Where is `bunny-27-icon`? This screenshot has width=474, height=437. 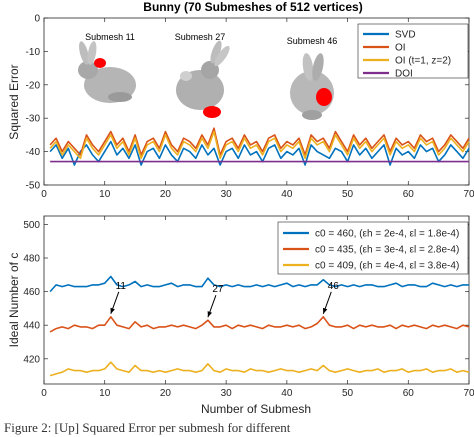 bunny-27-icon is located at coordinates (203, 79).